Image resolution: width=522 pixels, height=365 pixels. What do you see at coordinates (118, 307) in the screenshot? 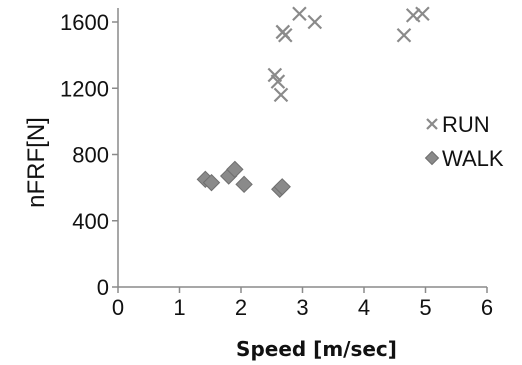
I see `x-tick-label: 0` at bounding box center [118, 307].